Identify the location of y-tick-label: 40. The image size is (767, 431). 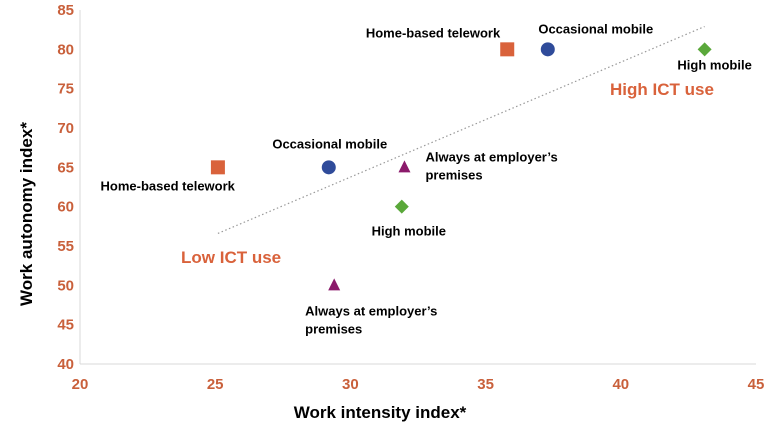
(65, 364).